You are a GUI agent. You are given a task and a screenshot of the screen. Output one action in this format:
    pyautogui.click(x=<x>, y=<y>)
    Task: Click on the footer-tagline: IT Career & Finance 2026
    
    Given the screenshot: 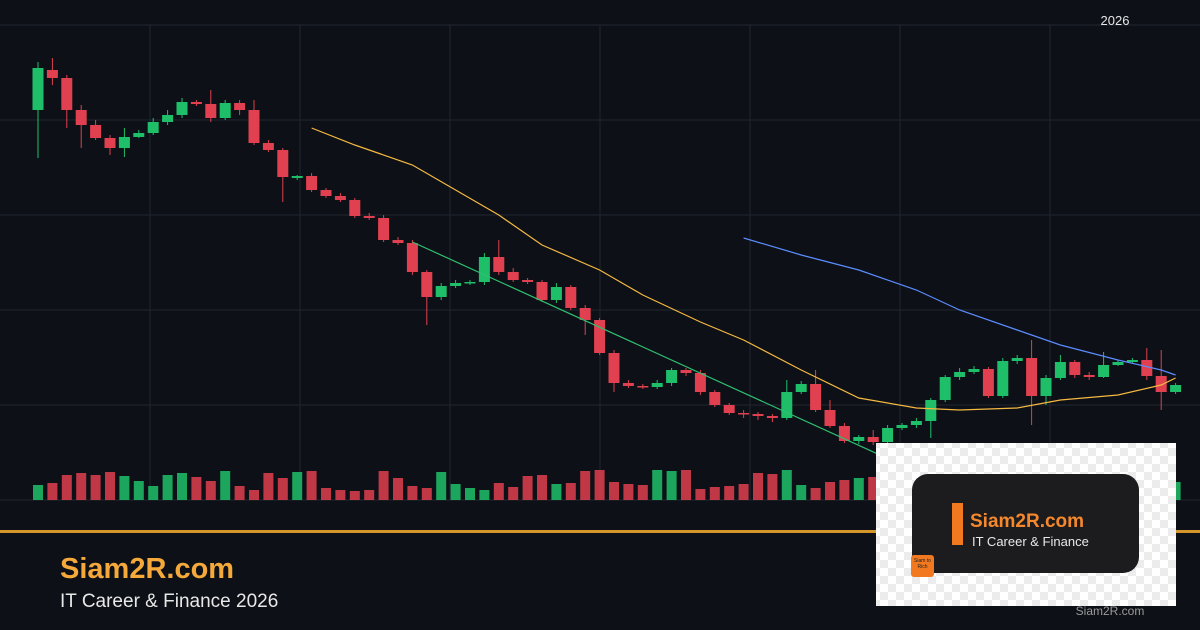 What is the action you would take?
    pyautogui.click(x=169, y=601)
    